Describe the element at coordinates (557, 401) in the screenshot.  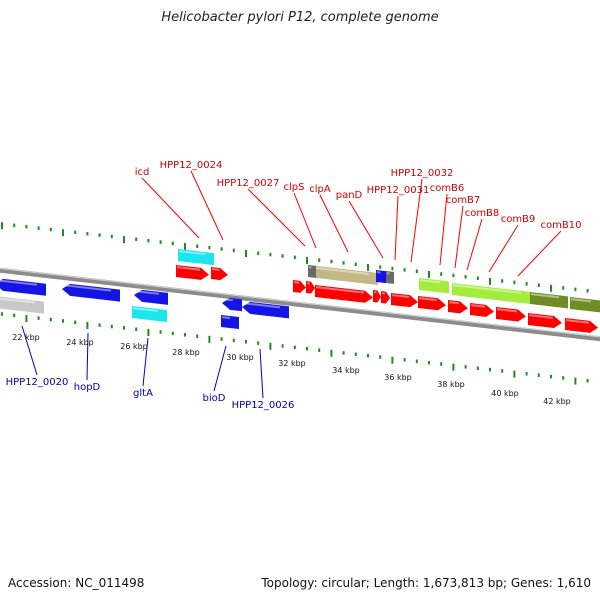
I see `kbp-label: 42 kbp` at that location.